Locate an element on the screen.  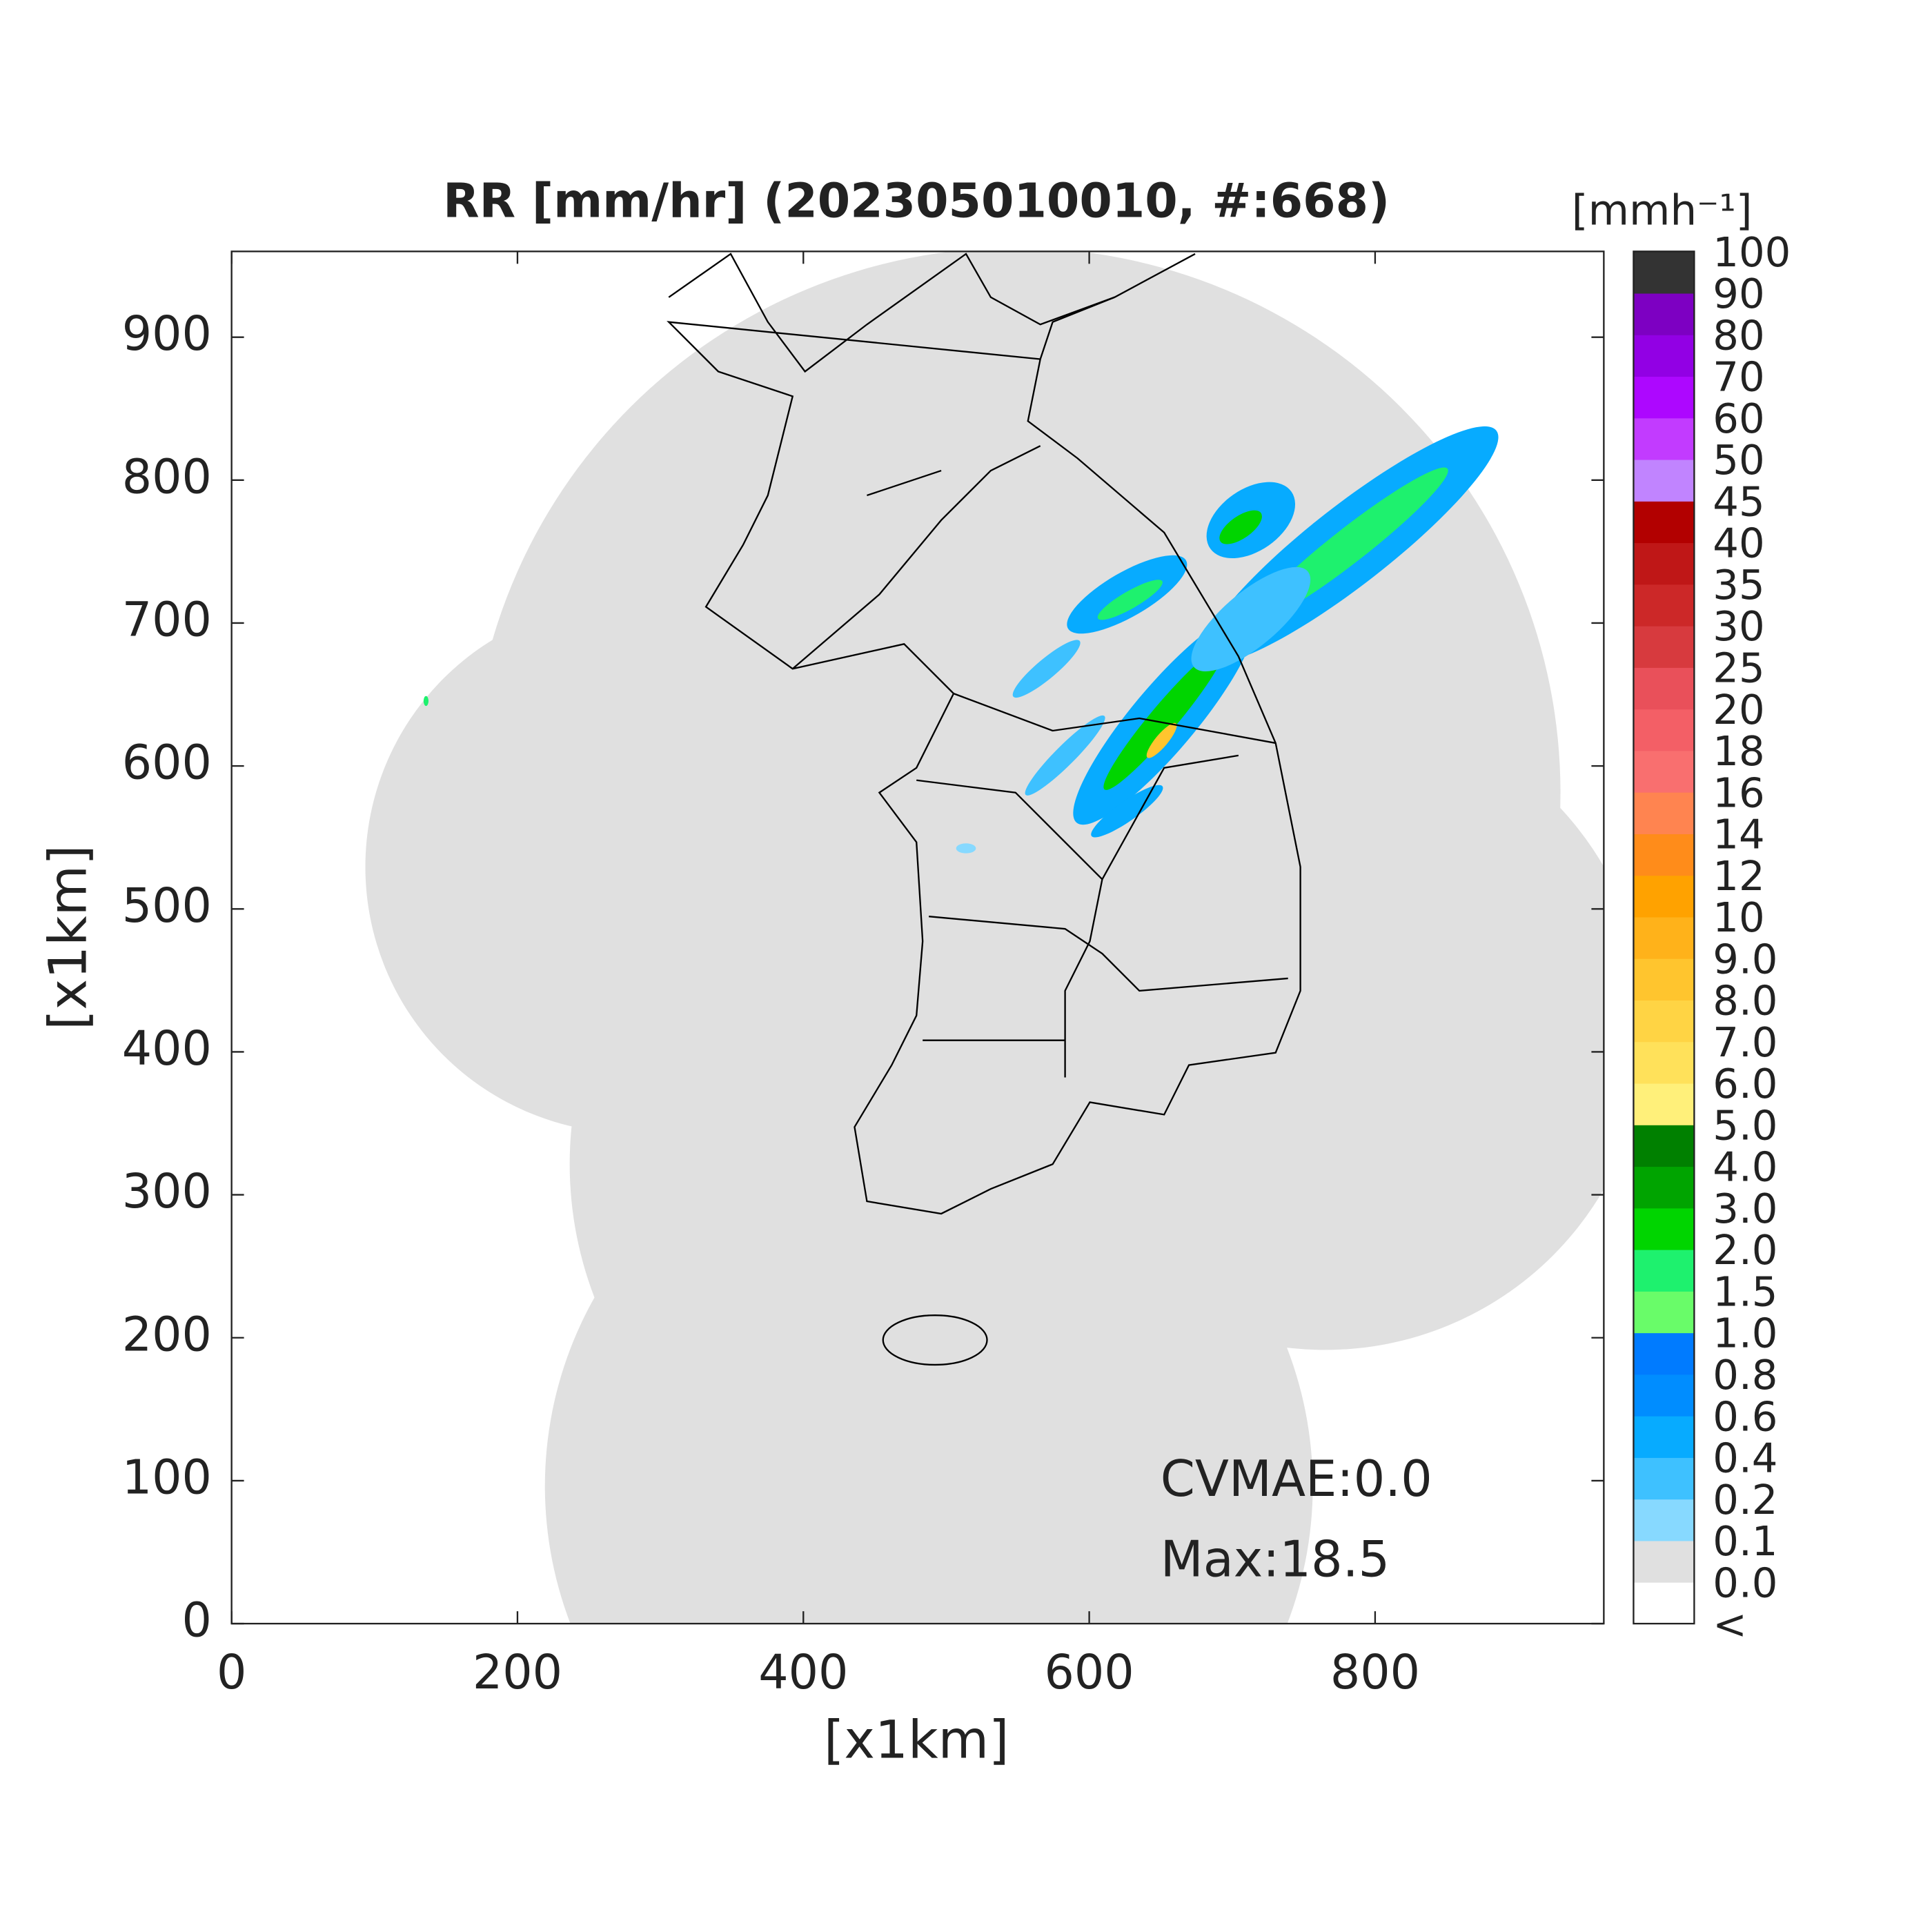
colorbar-tick-label: 8.0 is located at coordinates (1745, 1001).